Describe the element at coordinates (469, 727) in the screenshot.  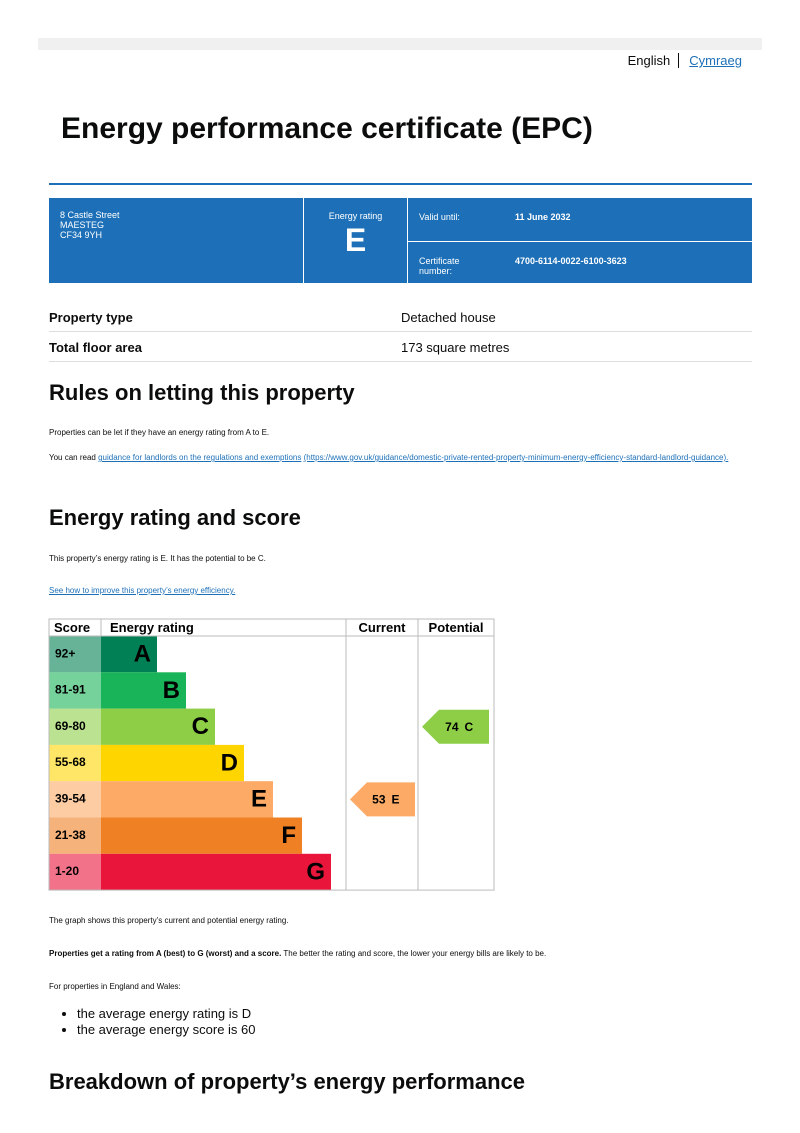
I see `potential-letter: C` at that location.